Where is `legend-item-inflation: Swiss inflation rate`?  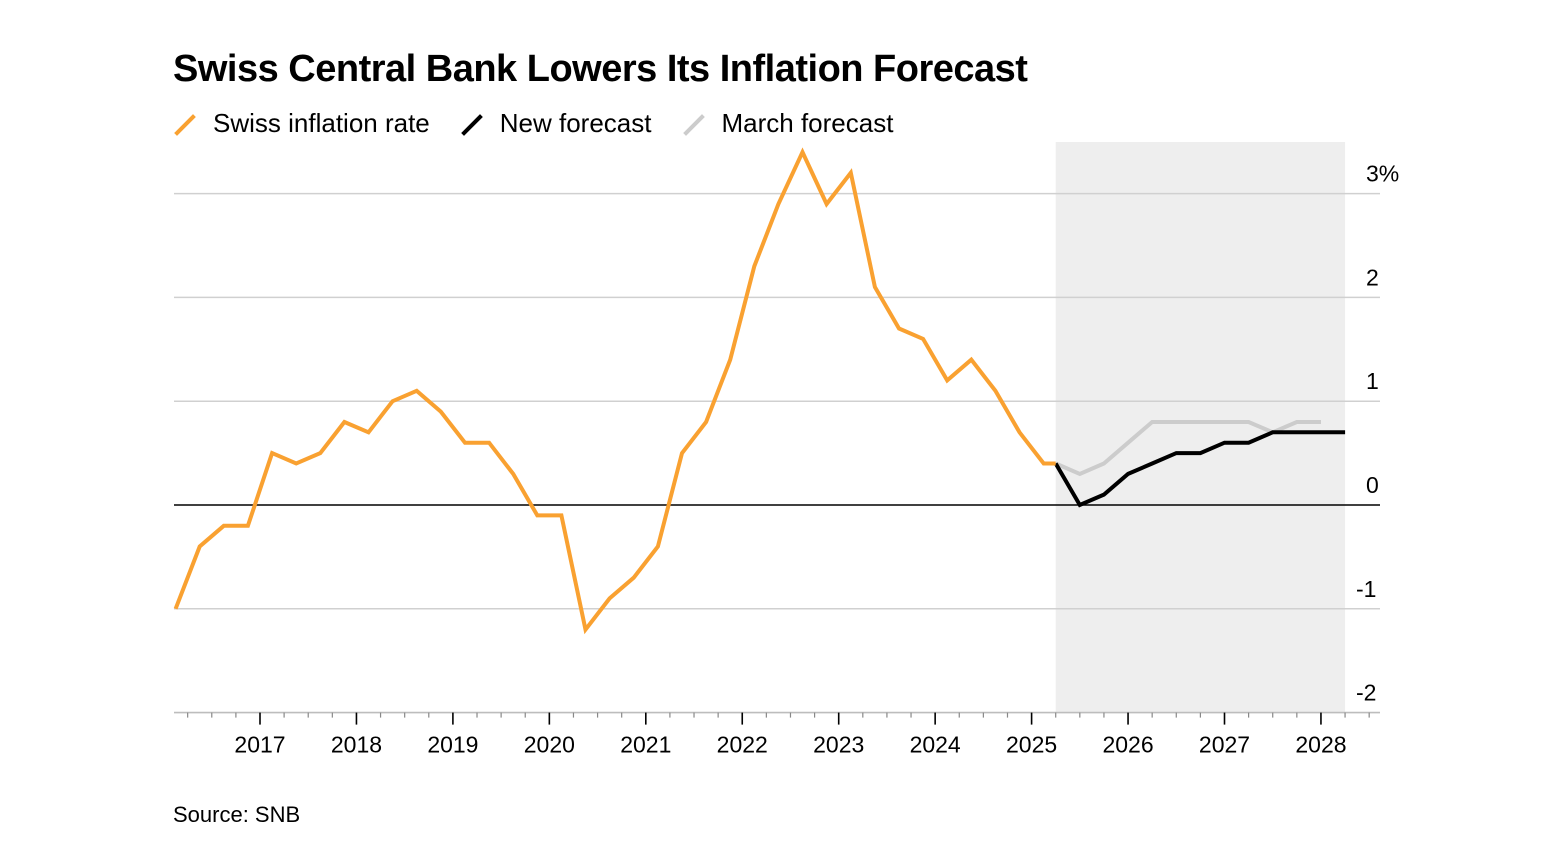
legend-item-inflation: Swiss inflation rate is located at coordinates (301, 123).